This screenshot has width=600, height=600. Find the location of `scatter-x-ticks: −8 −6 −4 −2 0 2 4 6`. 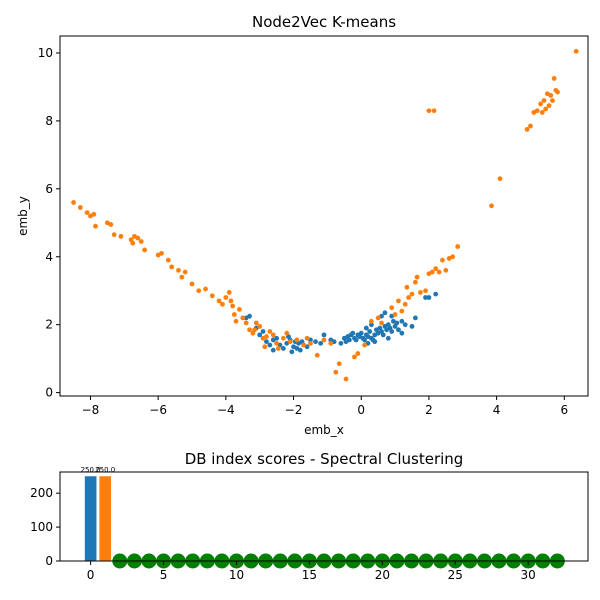

scatter-x-ticks: −8 −6 −4 −2 0 2 4 6 is located at coordinates (325, 406).